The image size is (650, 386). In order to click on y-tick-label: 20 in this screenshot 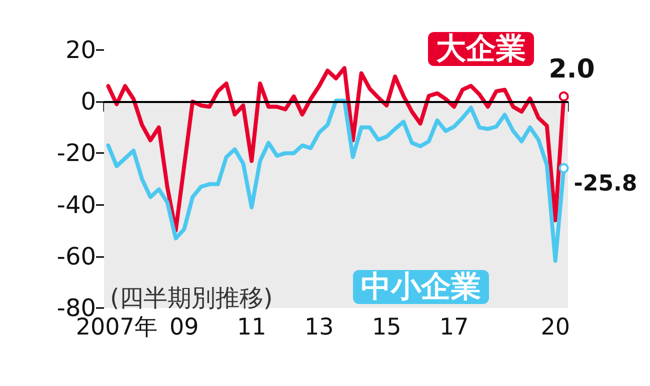, I will do `click(80, 50)`.